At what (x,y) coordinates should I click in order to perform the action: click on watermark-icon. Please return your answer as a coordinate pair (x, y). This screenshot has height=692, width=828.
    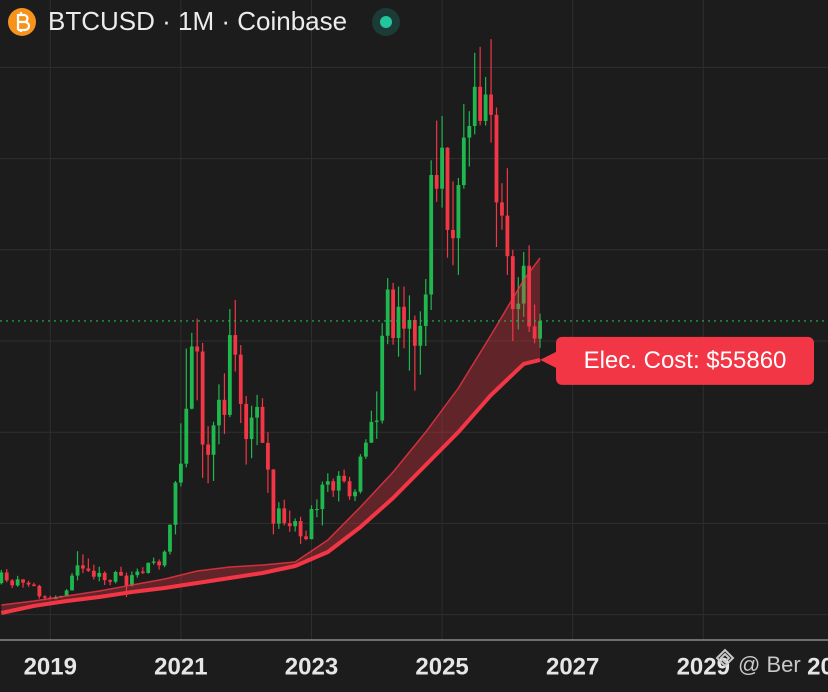
    Looking at the image, I should click on (725, 658).